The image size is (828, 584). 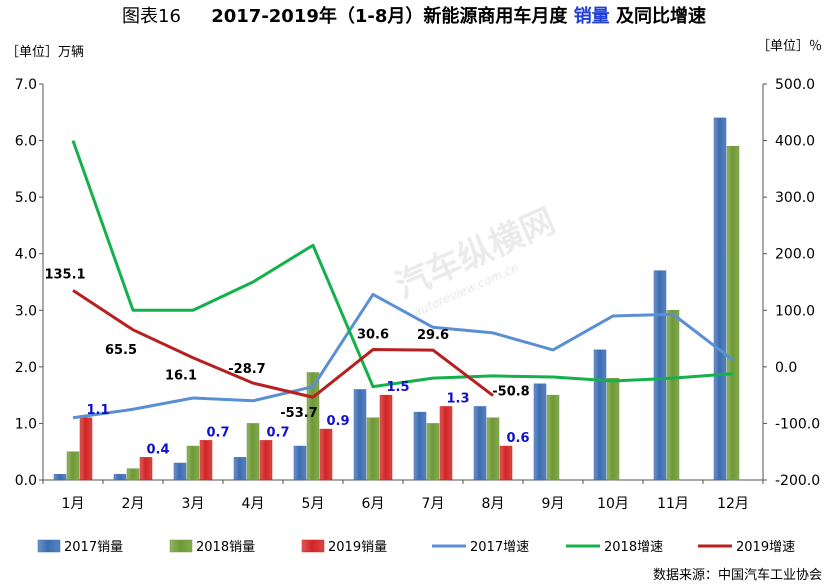 What do you see at coordinates (337, 421) in the screenshot?
I see `bar-data-label: 0.9` at bounding box center [337, 421].